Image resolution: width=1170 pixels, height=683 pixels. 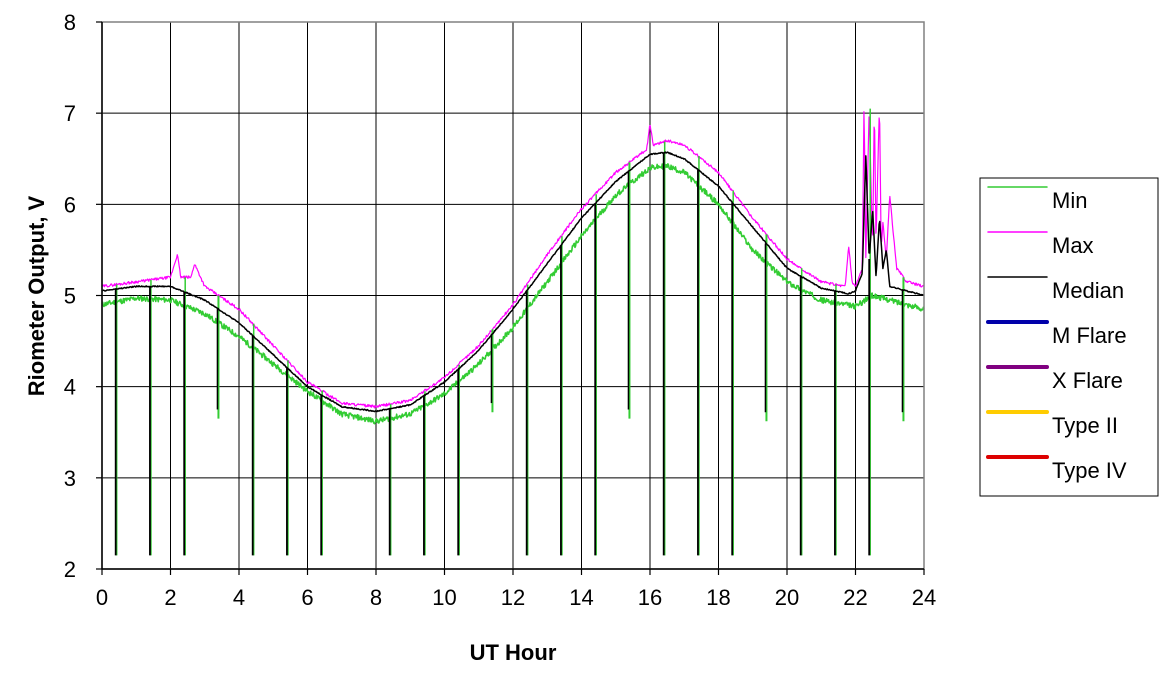 What do you see at coordinates (70, 296) in the screenshot?
I see `y-tick-label: 5` at bounding box center [70, 296].